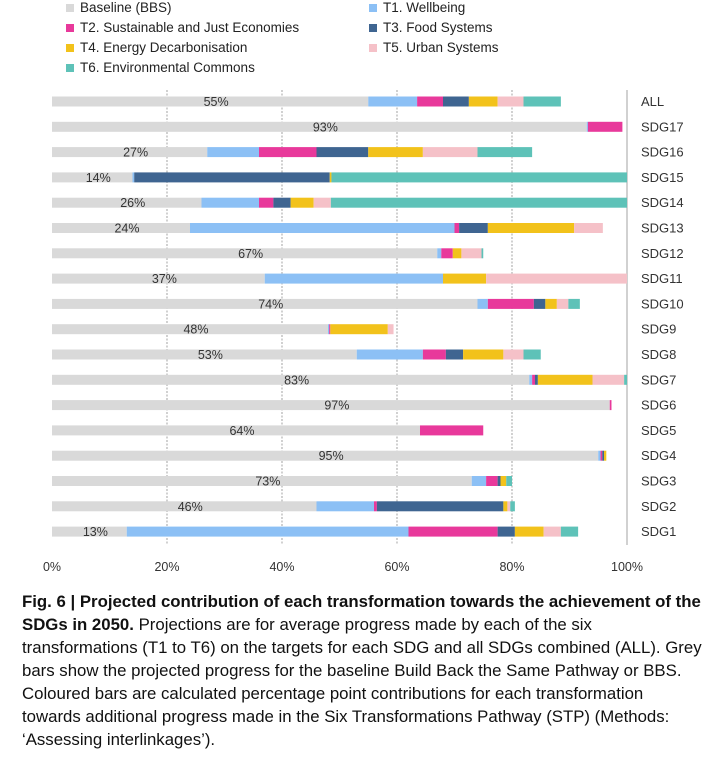 Image resolution: width=712 pixels, height=775 pixels. I want to click on bar-SDG7-t3, so click(536, 379).